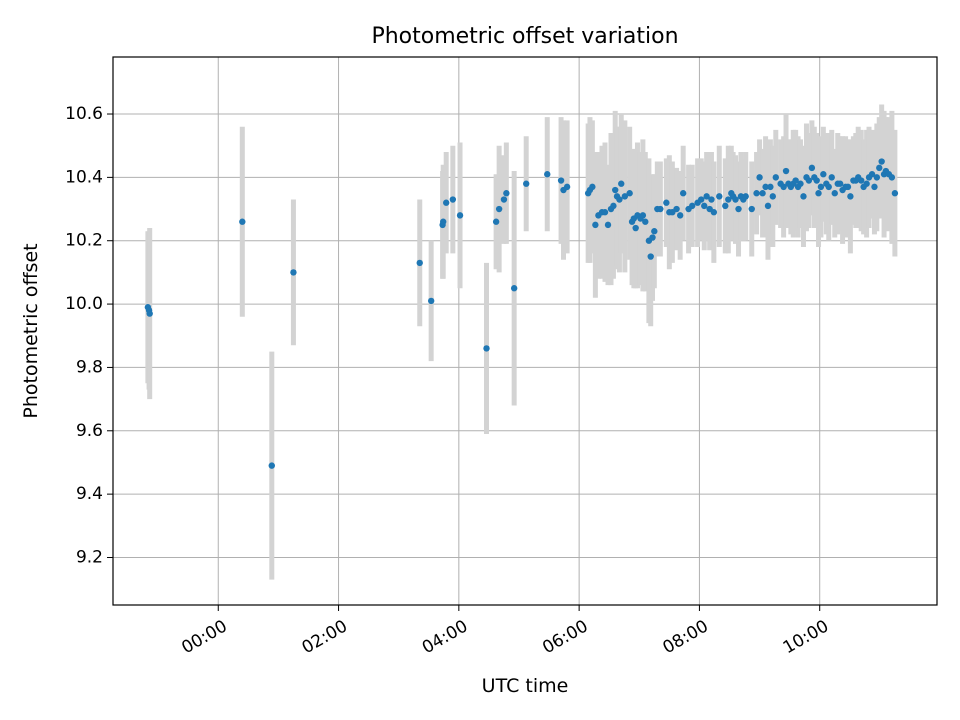  I want to click on y-tick-label: 10.2, so click(84, 241).